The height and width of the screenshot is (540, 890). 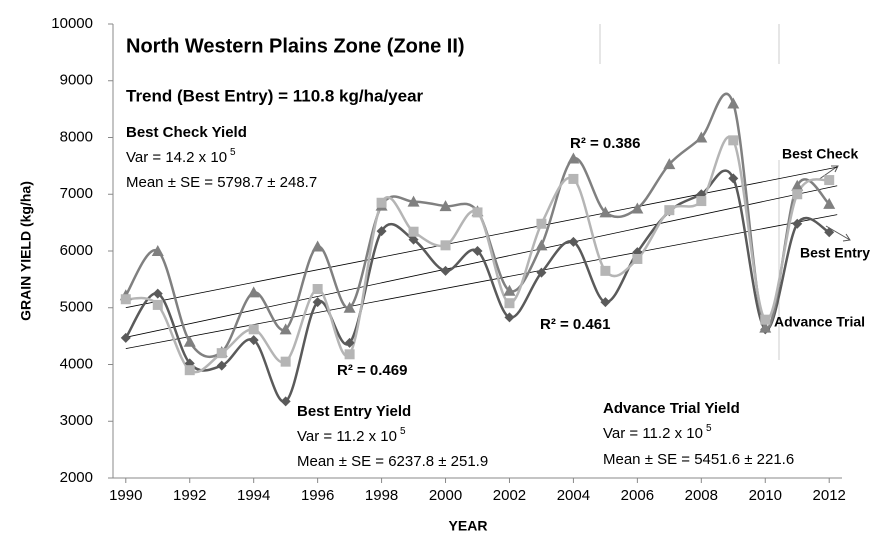 What do you see at coordinates (765, 495) in the screenshot?
I see `x-tick-label: 2010` at bounding box center [765, 495].